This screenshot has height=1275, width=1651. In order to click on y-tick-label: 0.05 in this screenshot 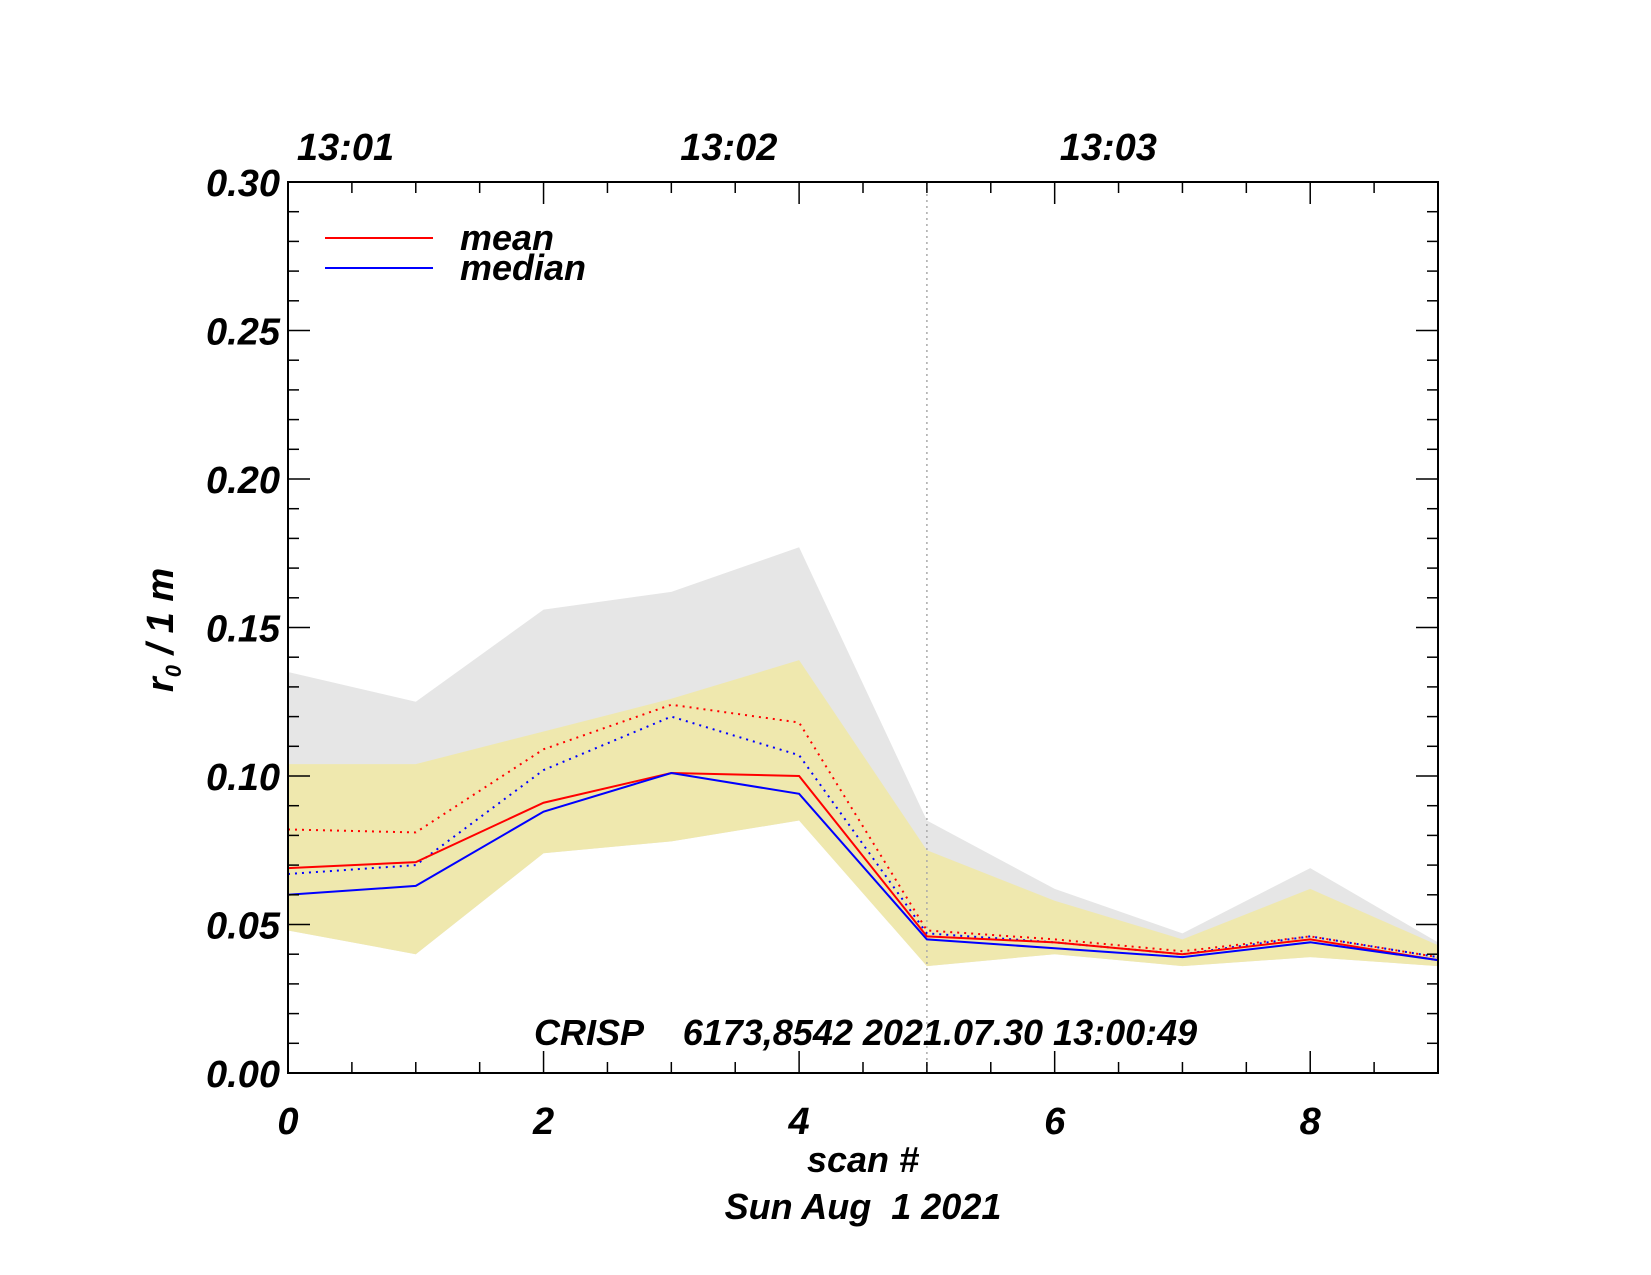, I will do `click(243, 927)`.